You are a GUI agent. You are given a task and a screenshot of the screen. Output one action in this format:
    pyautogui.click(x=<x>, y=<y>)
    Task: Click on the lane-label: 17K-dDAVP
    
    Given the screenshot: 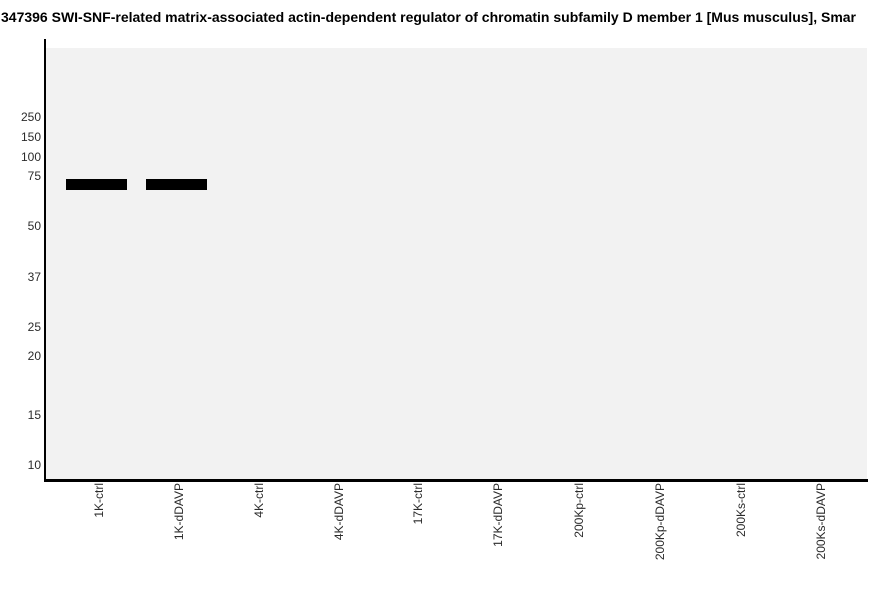 What is the action you would take?
    pyautogui.click(x=498, y=515)
    